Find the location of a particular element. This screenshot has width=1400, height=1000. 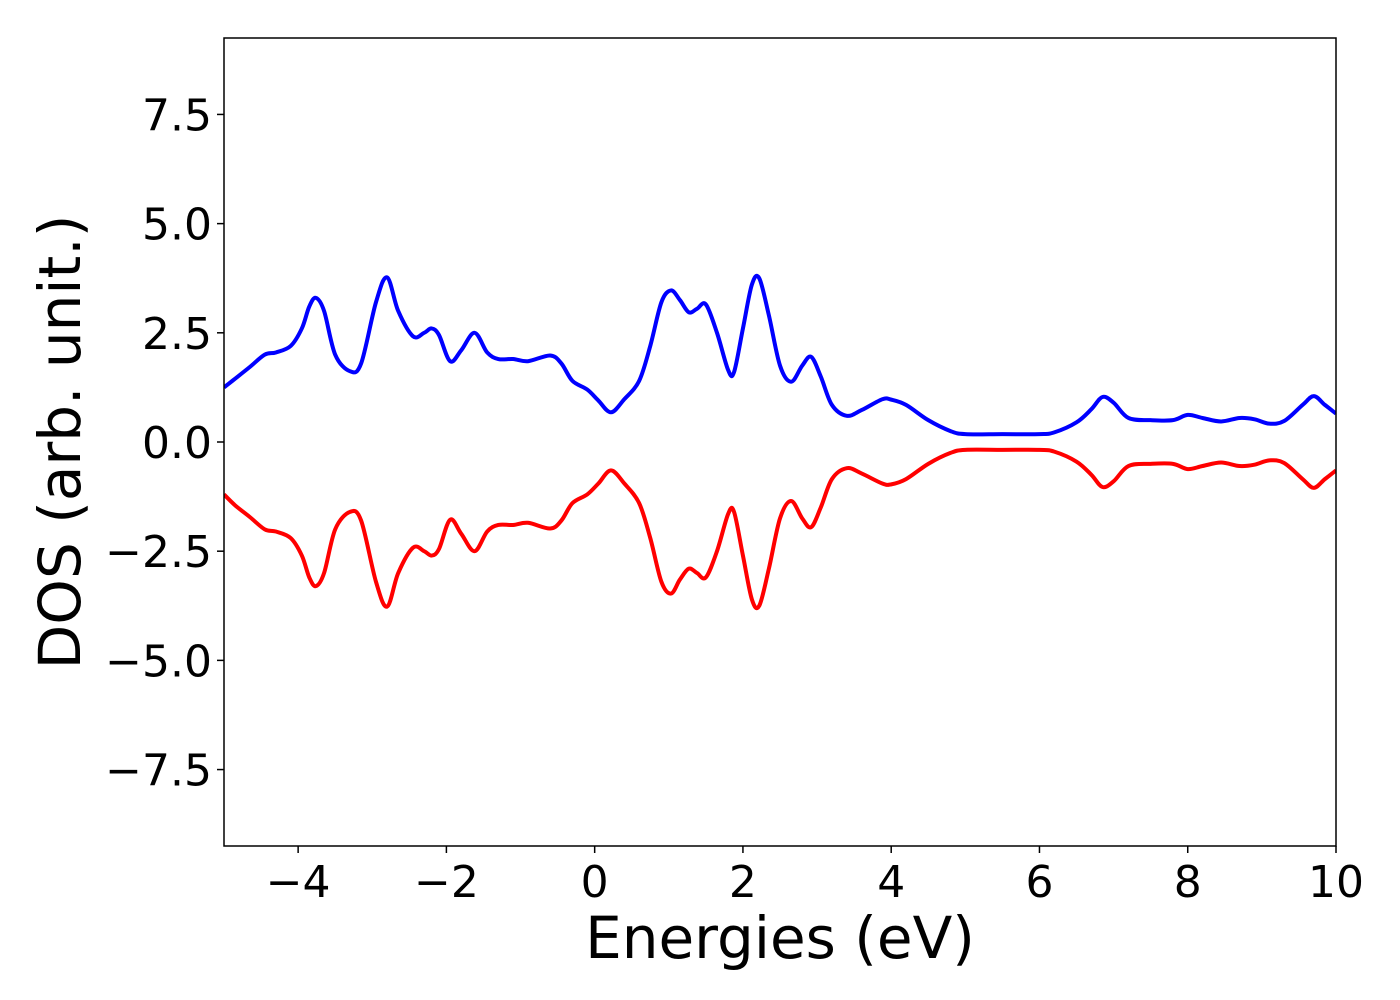

x-axis-ticks: −4 −2 0 2 4 6 8 10 is located at coordinates (815, 877).